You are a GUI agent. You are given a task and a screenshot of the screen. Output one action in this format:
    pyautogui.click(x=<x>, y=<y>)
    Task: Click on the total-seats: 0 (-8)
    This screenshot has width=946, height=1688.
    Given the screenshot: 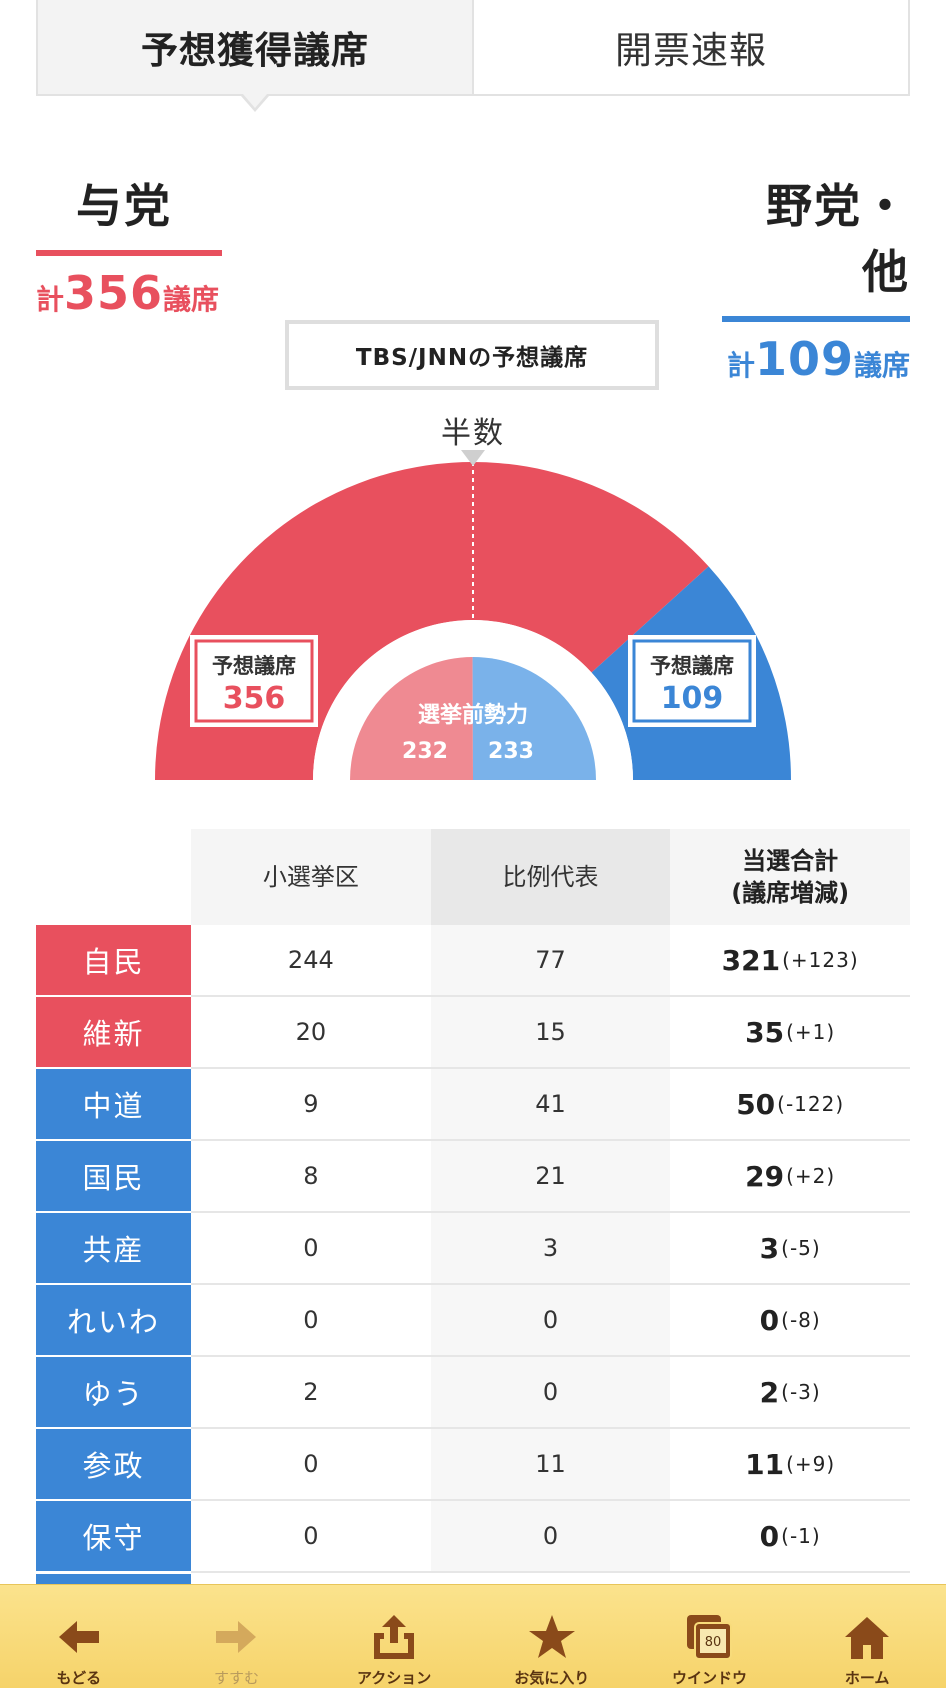 What is the action you would take?
    pyautogui.click(x=790, y=1320)
    